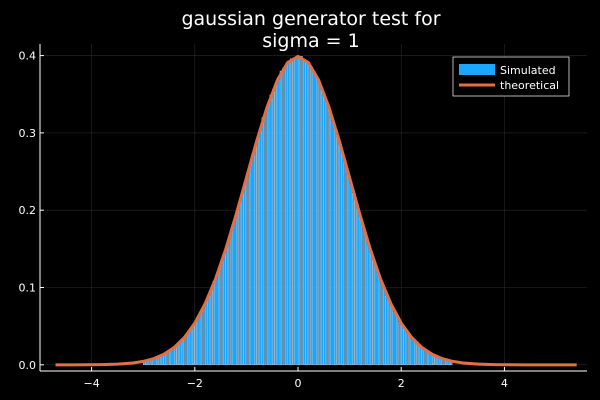  I want to click on y-tick-label: 0.2, so click(28, 210).